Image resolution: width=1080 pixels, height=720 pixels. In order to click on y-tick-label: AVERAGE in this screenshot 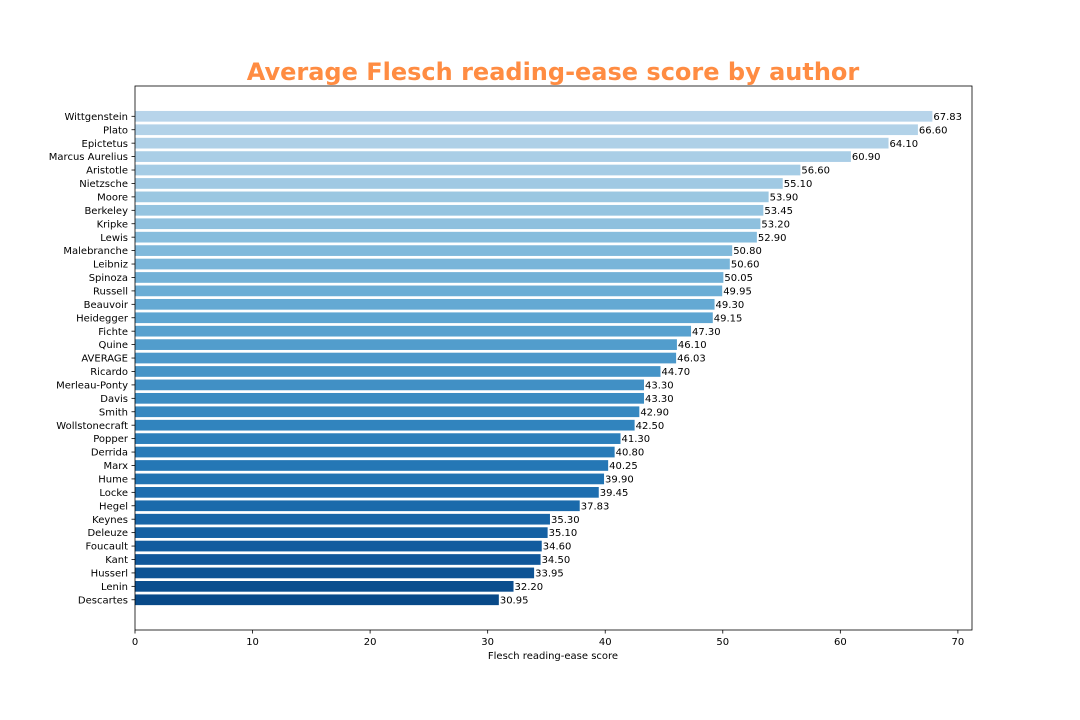, I will do `click(104, 359)`.